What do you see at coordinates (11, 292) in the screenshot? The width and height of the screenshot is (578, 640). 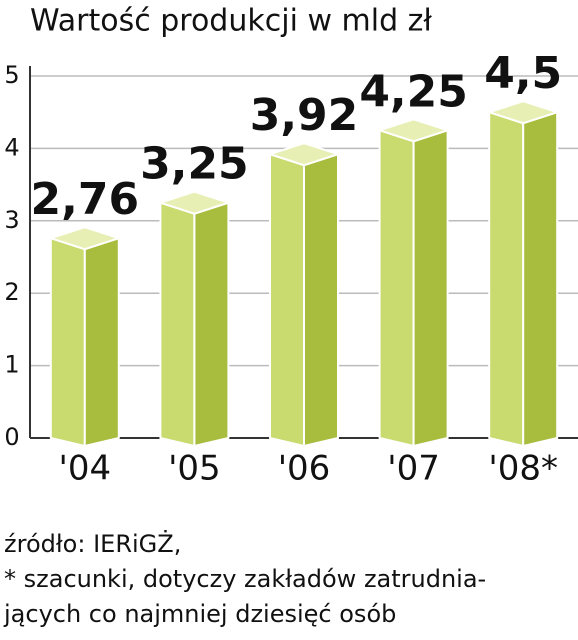 I see `y-tick-label: 2` at bounding box center [11, 292].